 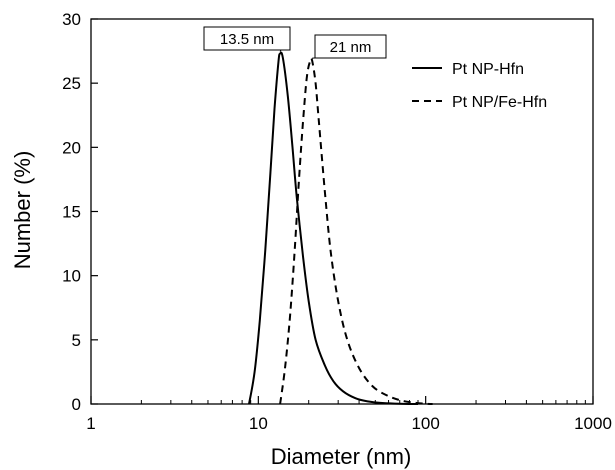 I want to click on y-tick-label: 30, so click(x=71, y=19).